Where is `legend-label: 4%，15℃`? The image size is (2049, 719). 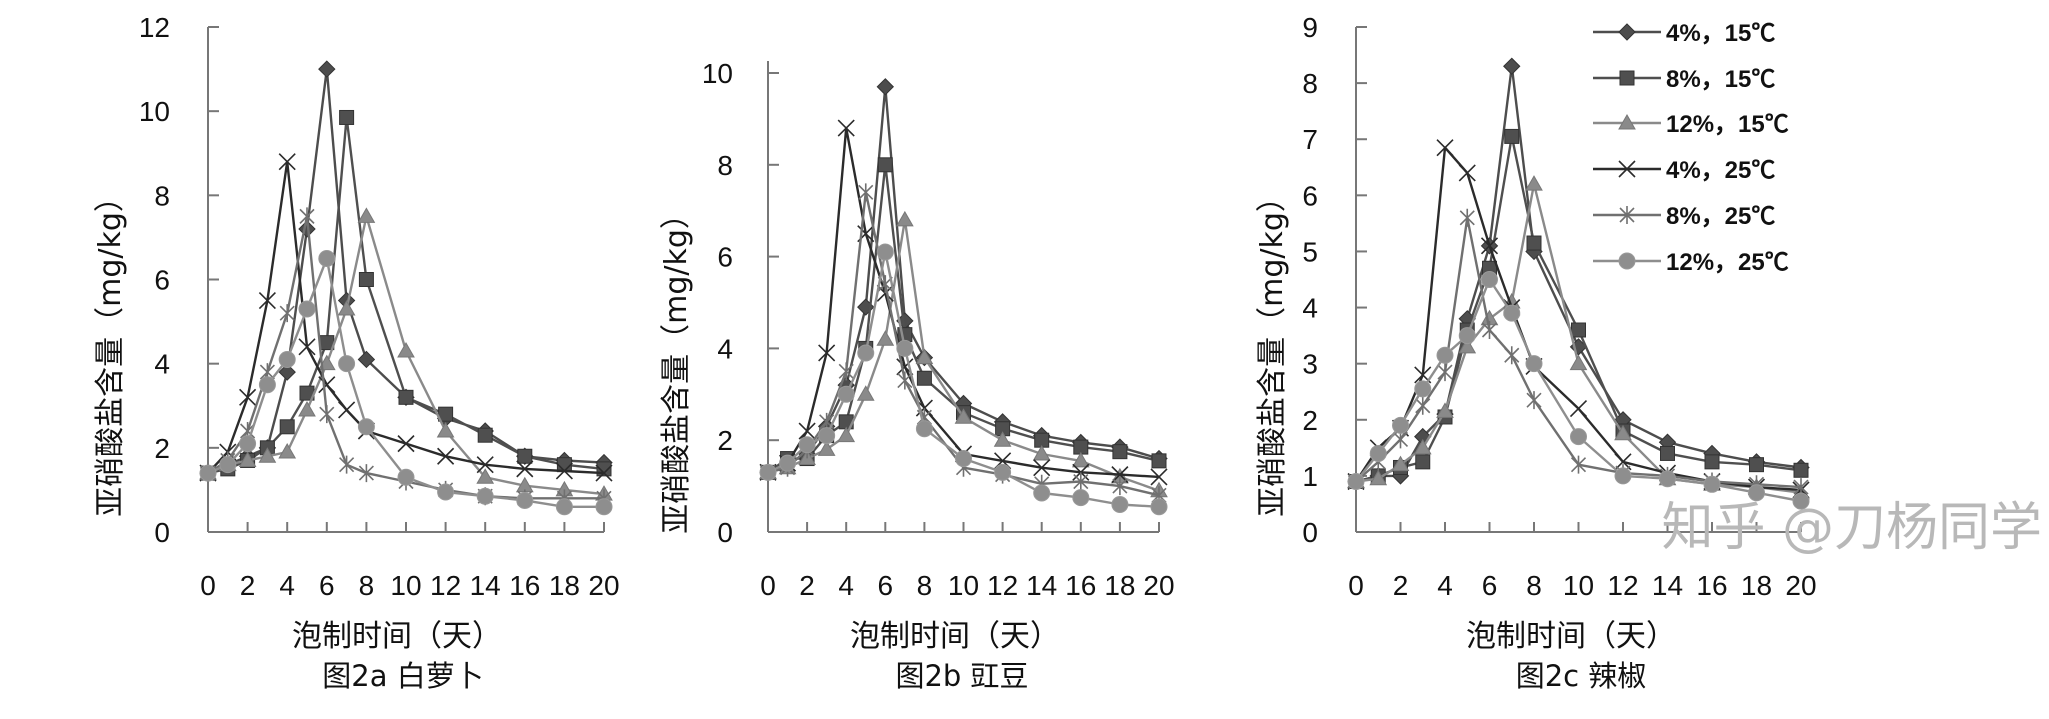 legend-label: 4%，15℃ is located at coordinates (1720, 33).